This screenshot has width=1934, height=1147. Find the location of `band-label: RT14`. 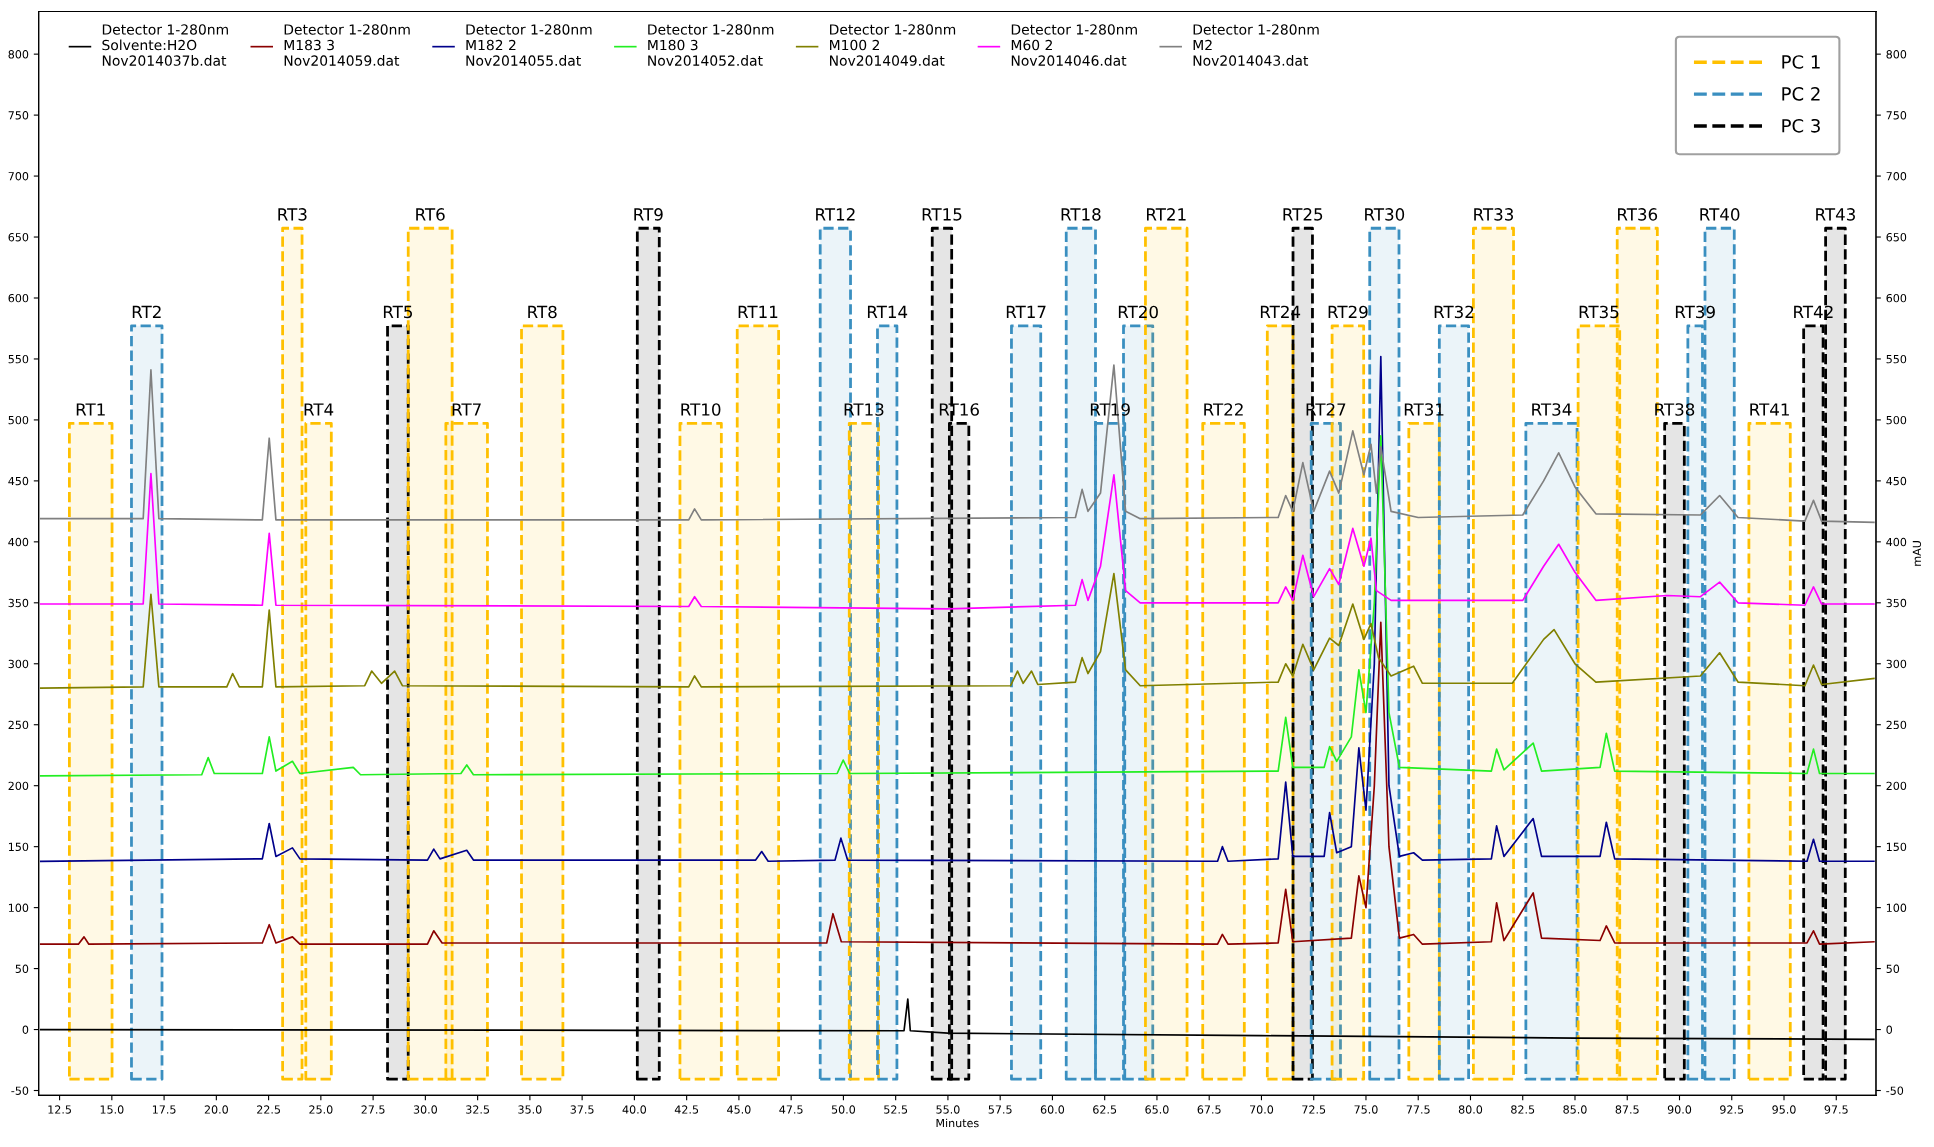

band-label: RT14 is located at coordinates (887, 311).